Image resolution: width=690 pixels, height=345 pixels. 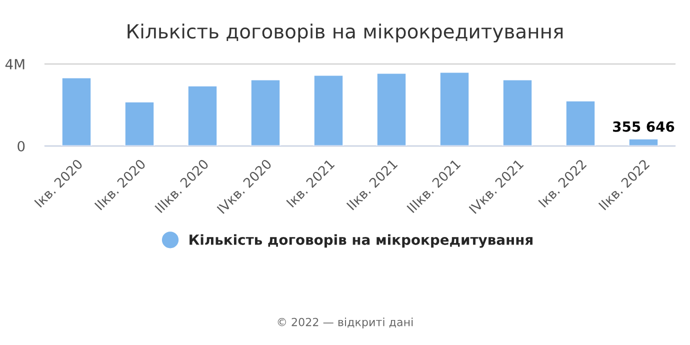 I want to click on legend-label: Кількість договорів на мікрокредитування, so click(x=361, y=241).